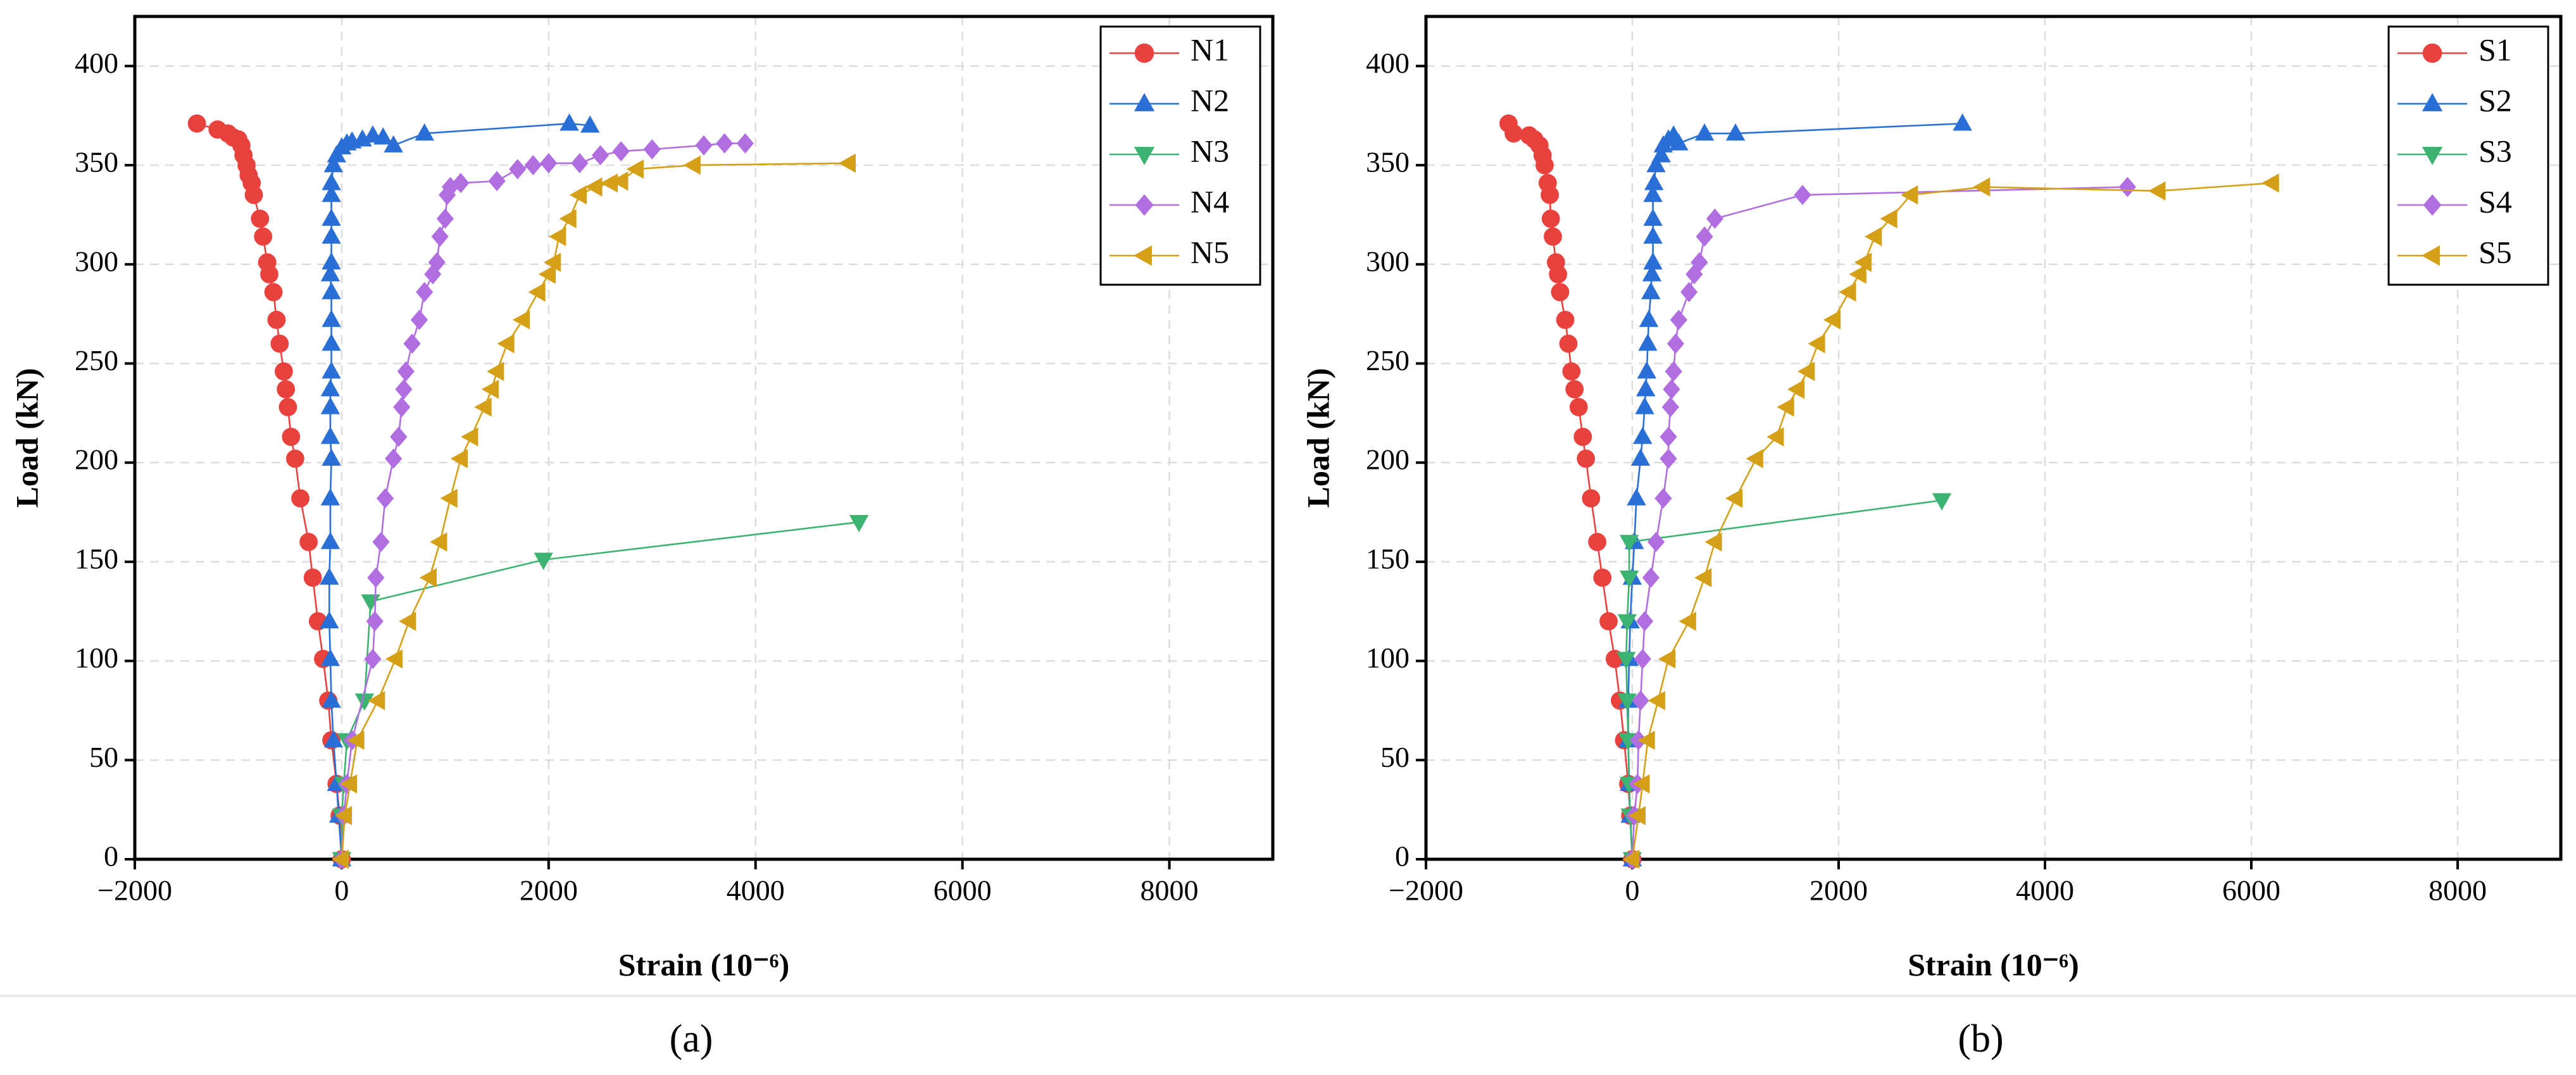 This screenshot has width=2576, height=1075. I want to click on legend-label: N4, so click(1210, 201).